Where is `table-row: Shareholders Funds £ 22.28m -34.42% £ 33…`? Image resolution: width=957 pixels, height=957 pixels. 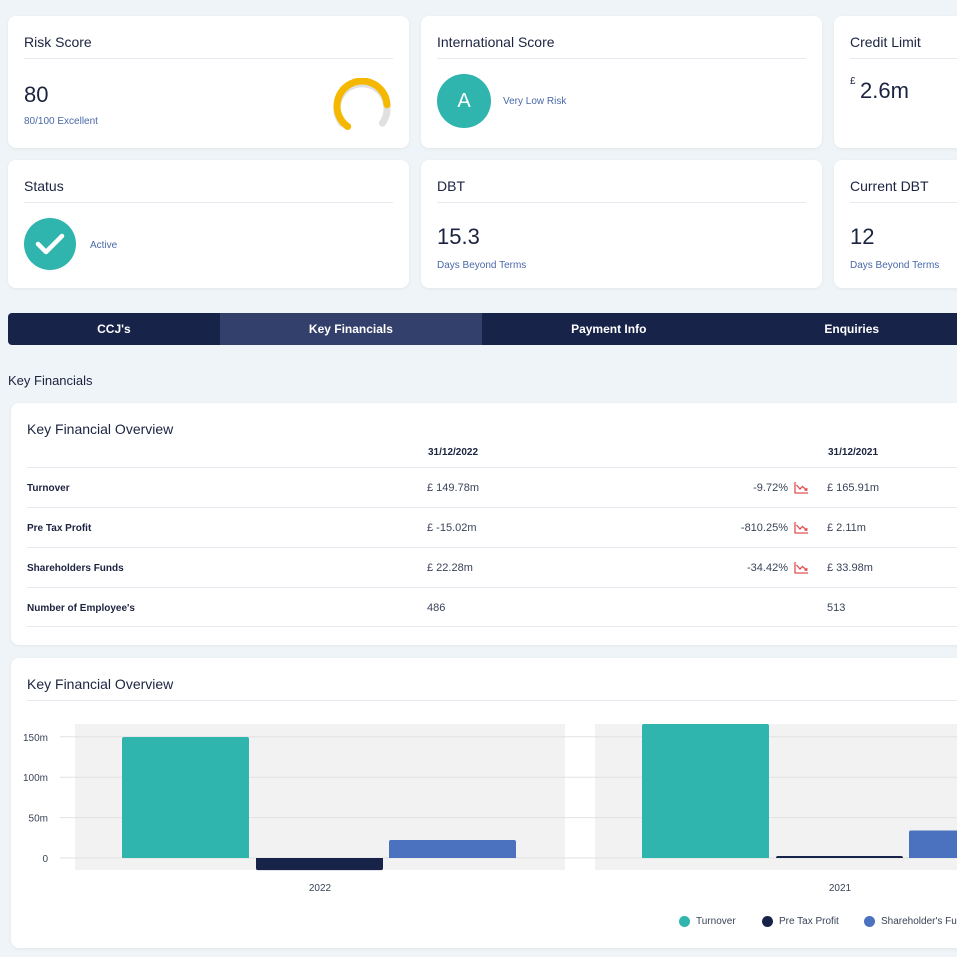 table-row: Shareholders Funds £ 22.28m -34.42% £ 33… is located at coordinates (492, 567).